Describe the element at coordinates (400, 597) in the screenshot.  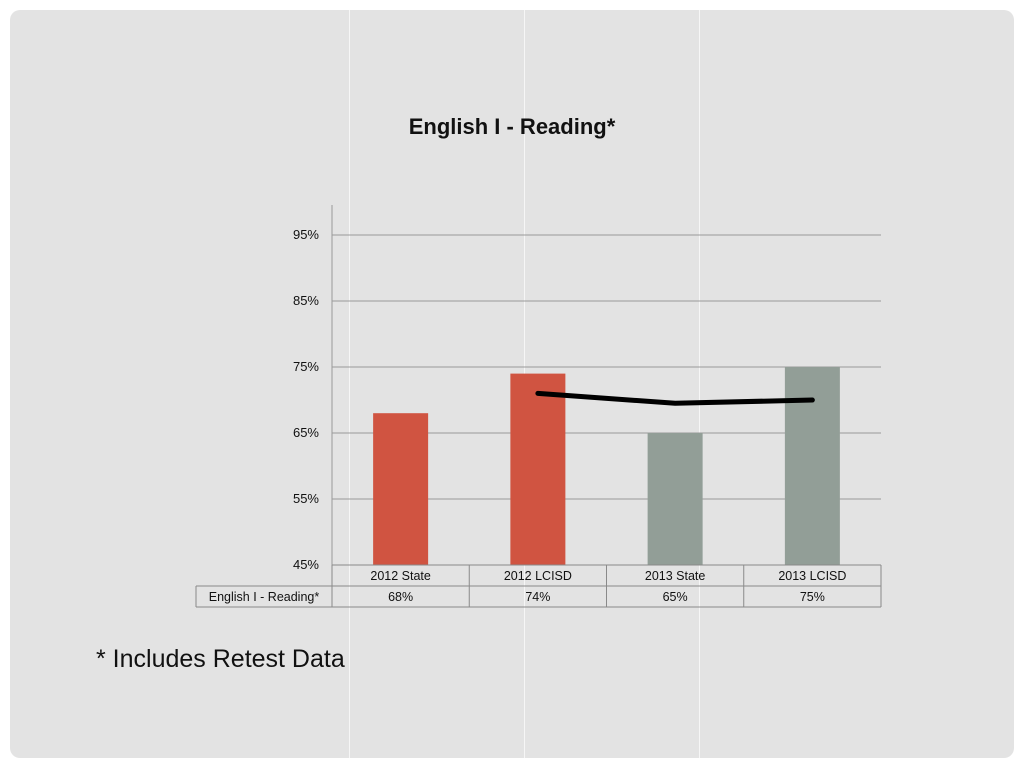
I see `table-value-cell: 68%` at that location.